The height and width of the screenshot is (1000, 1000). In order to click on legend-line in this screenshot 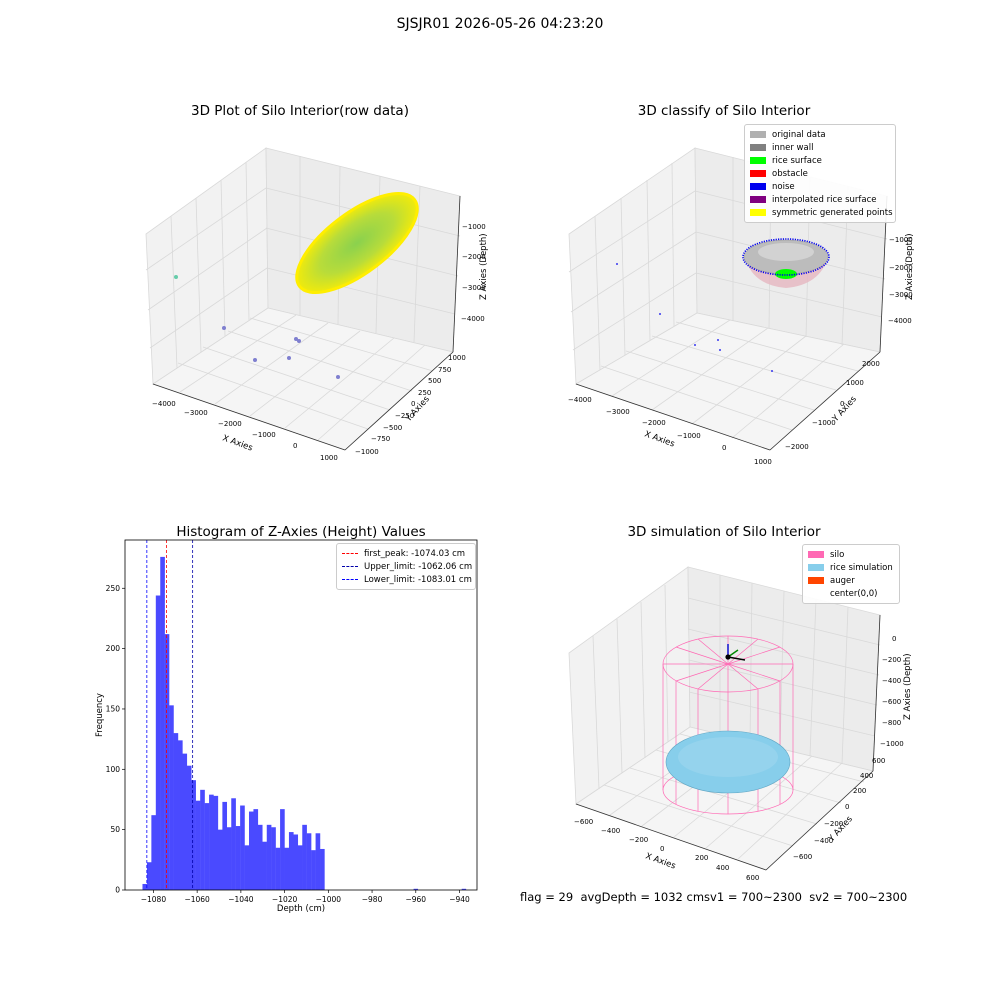, I will do `click(350, 566)`.